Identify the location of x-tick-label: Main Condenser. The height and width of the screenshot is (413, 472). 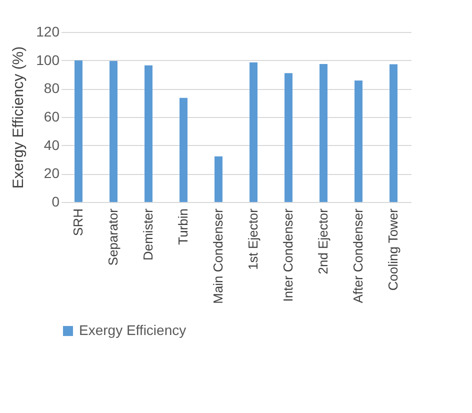
(218, 256).